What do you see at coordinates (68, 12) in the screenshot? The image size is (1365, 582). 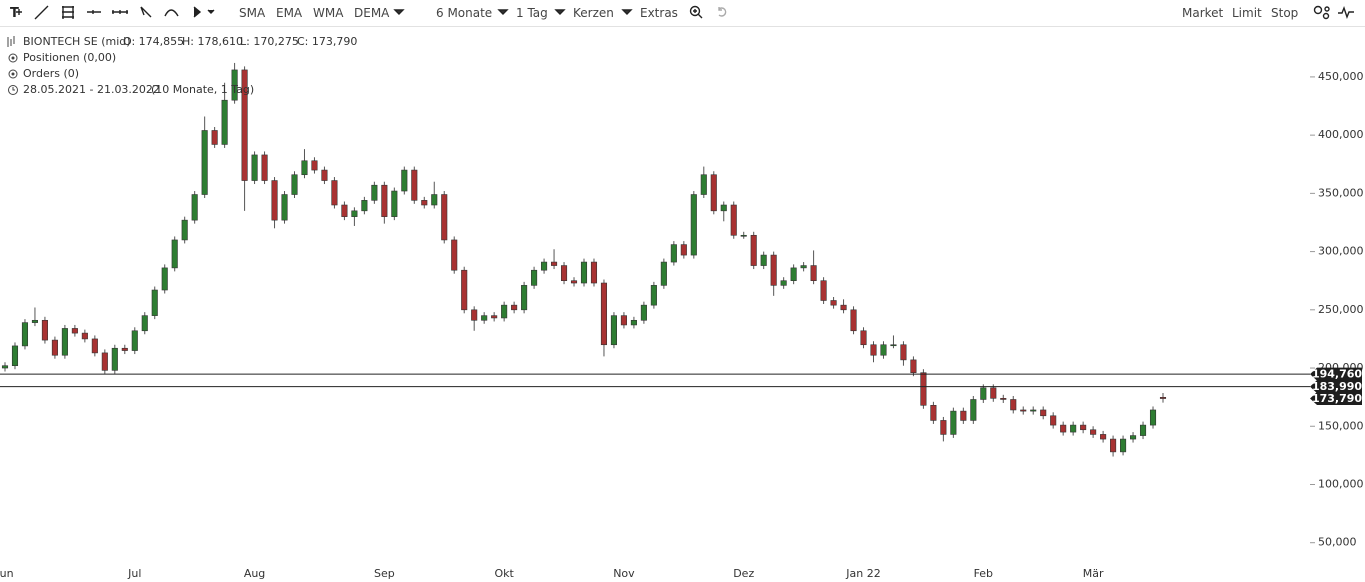 I see `fib-tool` at bounding box center [68, 12].